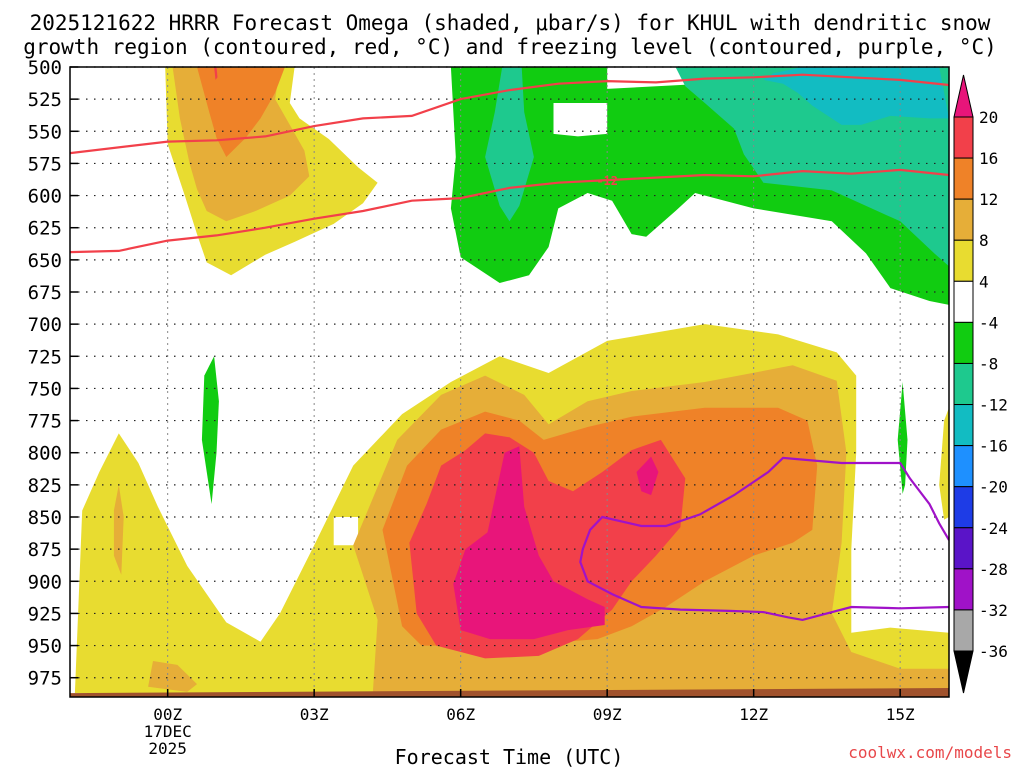  What do you see at coordinates (753, 714) in the screenshot?
I see `x-tick-label-12Z: 12Z` at bounding box center [753, 714].